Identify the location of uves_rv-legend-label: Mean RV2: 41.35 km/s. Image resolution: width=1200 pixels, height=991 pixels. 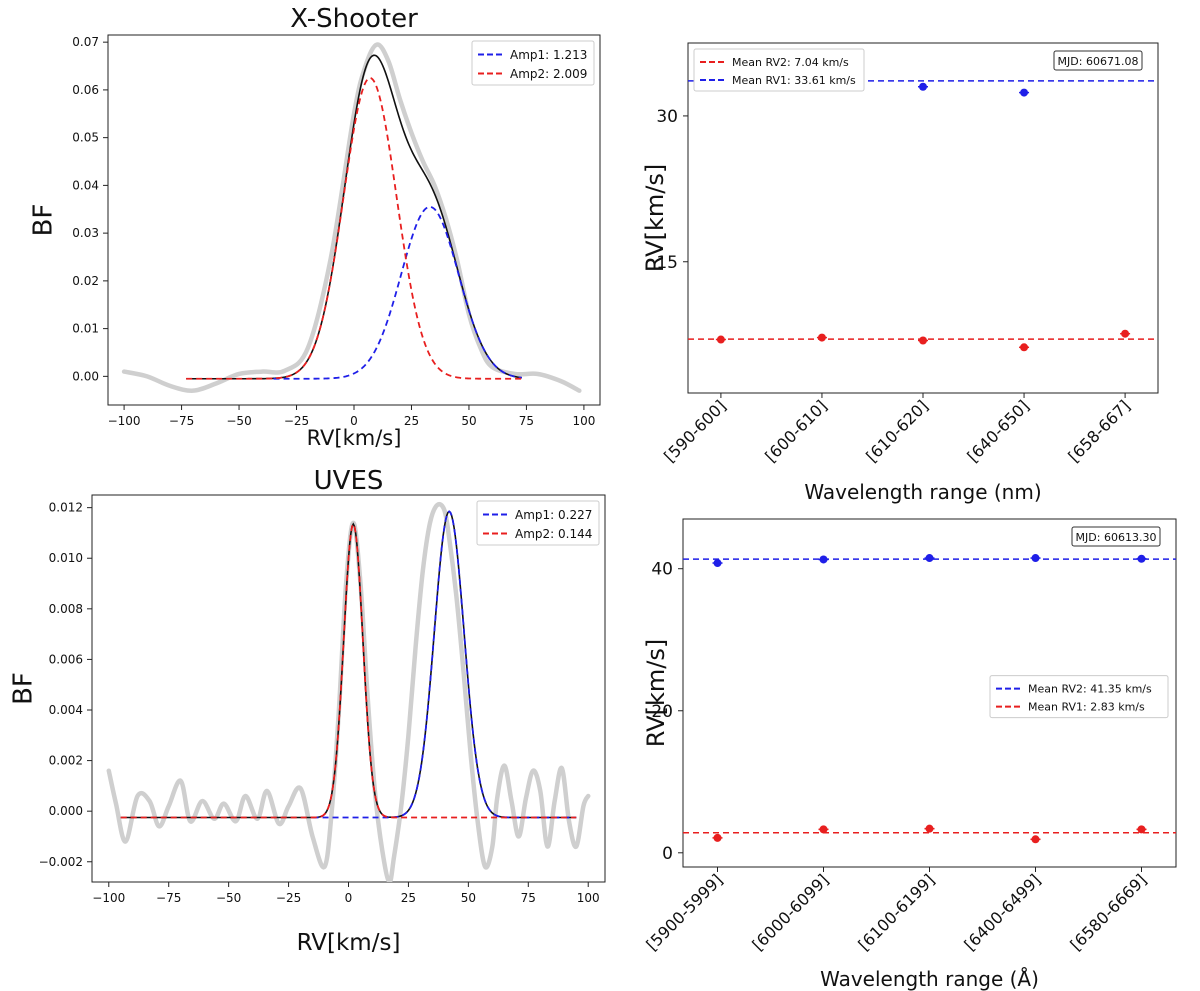
(1090, 689).